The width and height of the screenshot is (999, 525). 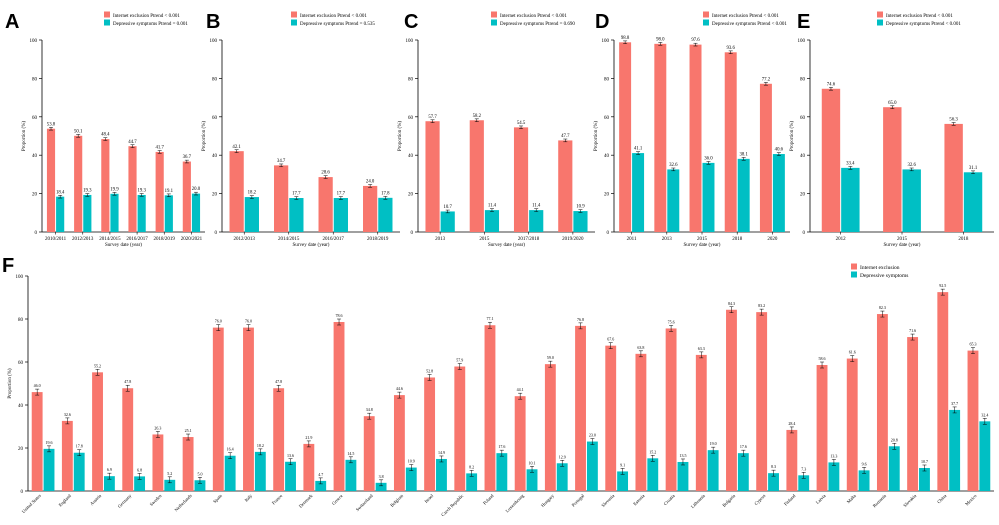 I want to click on x-tick-label: 2015, so click(x=902, y=239).